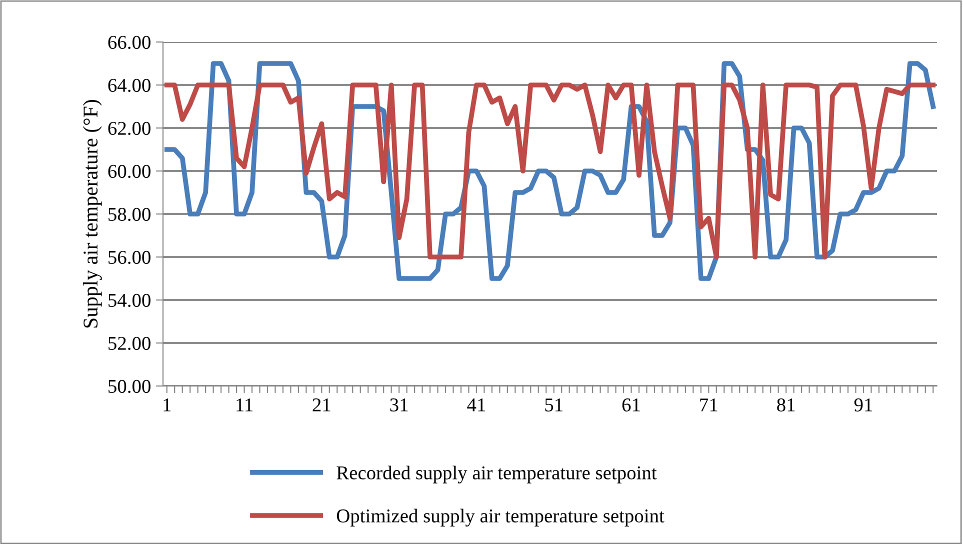 This screenshot has height=544, width=963. What do you see at coordinates (631, 405) in the screenshot?
I see `x-tick-label: 61` at bounding box center [631, 405].